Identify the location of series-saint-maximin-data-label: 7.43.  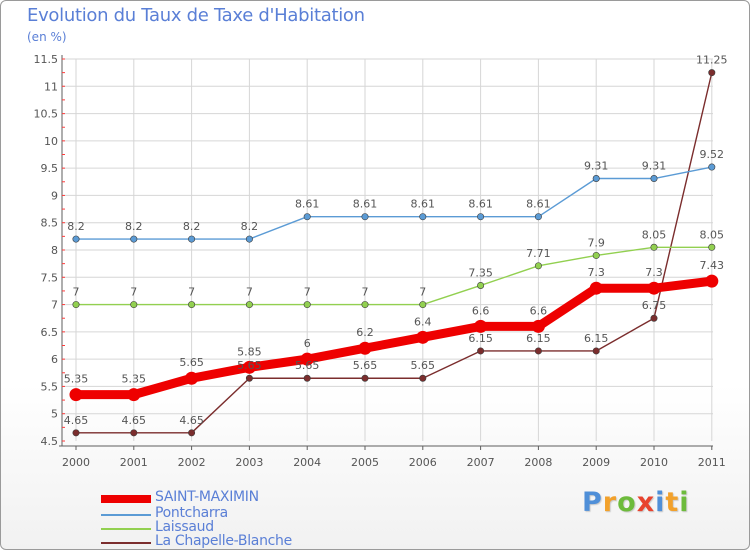
(712, 265).